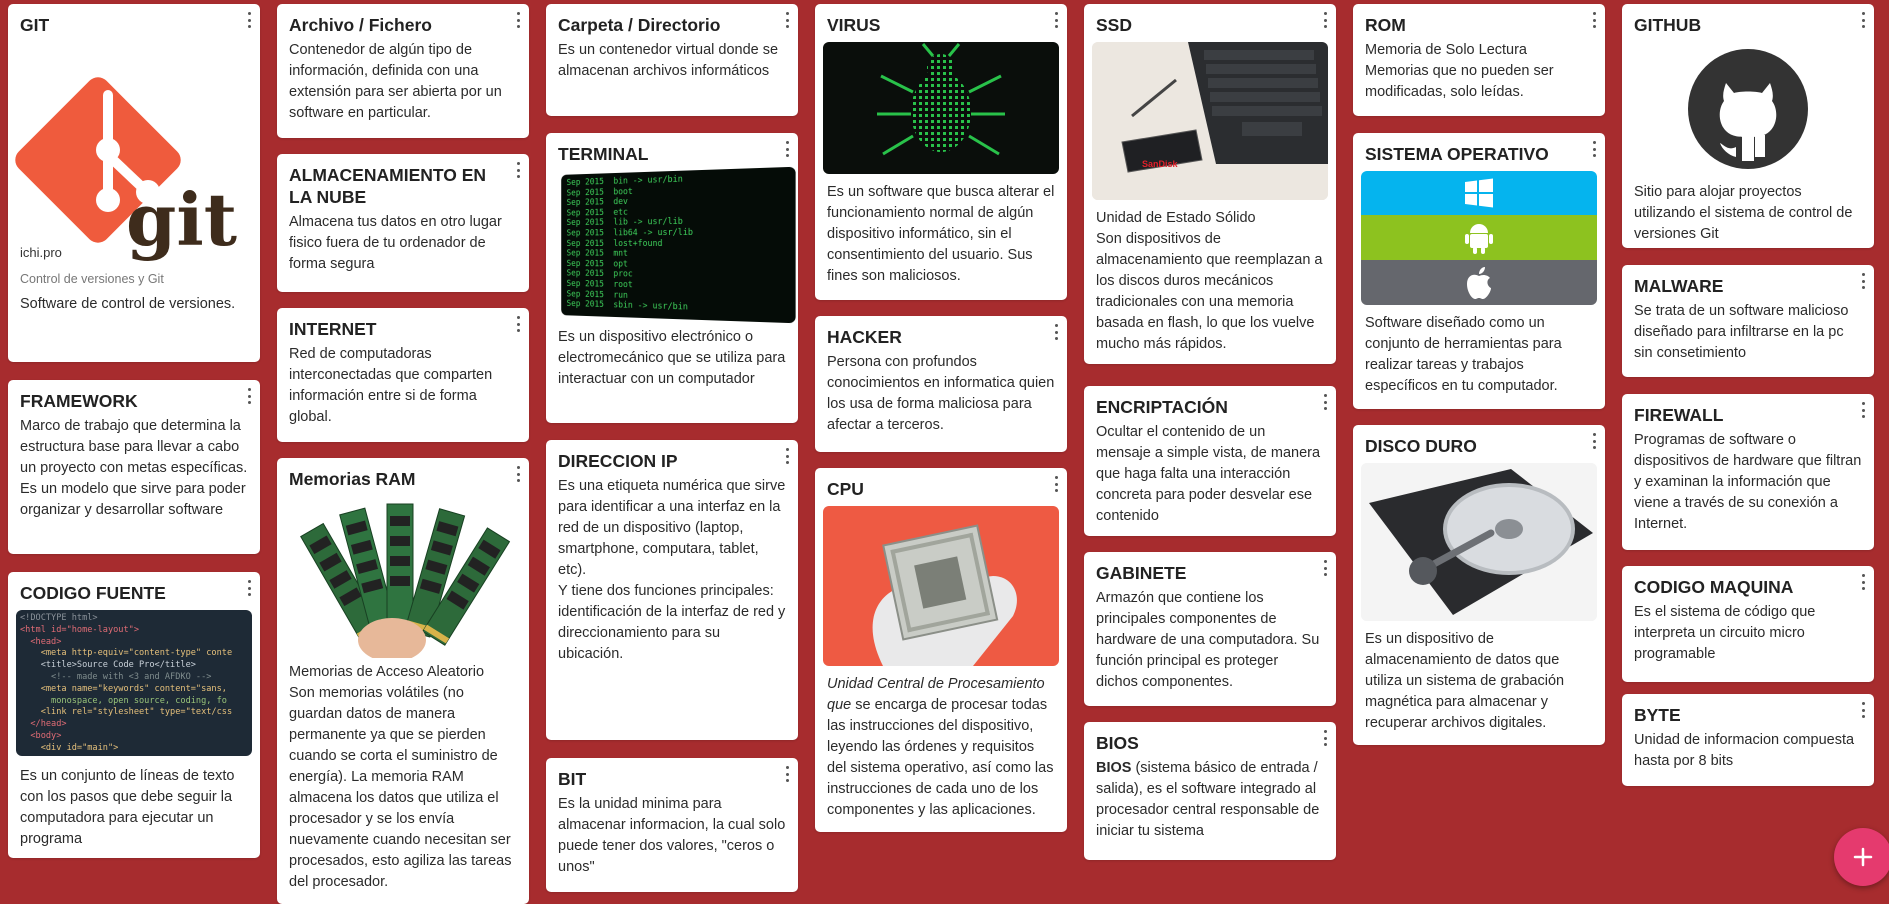 The height and width of the screenshot is (904, 1889). I want to click on card-title: CODIGO MAQUINA, so click(1748, 582).